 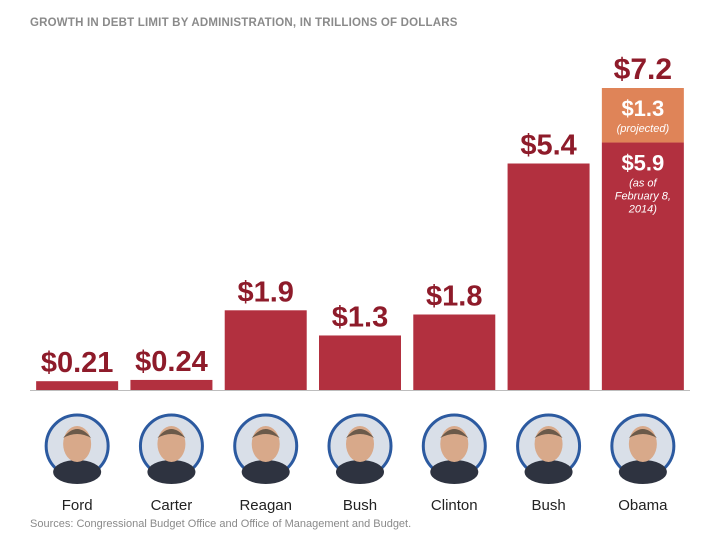 I want to click on segment-note: February 8,, so click(x=643, y=197).